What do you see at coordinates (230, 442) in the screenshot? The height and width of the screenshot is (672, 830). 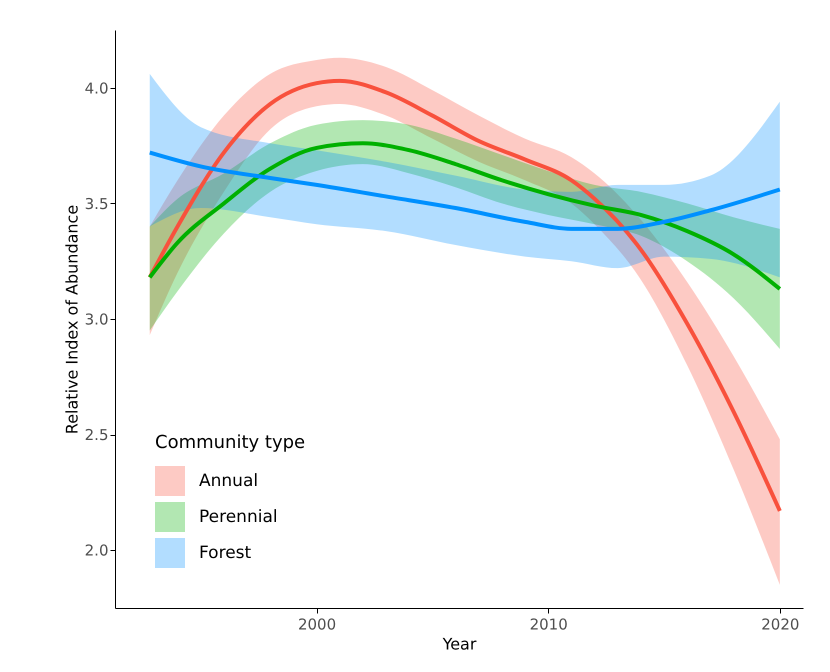 I see `legend-title: Community type` at bounding box center [230, 442].